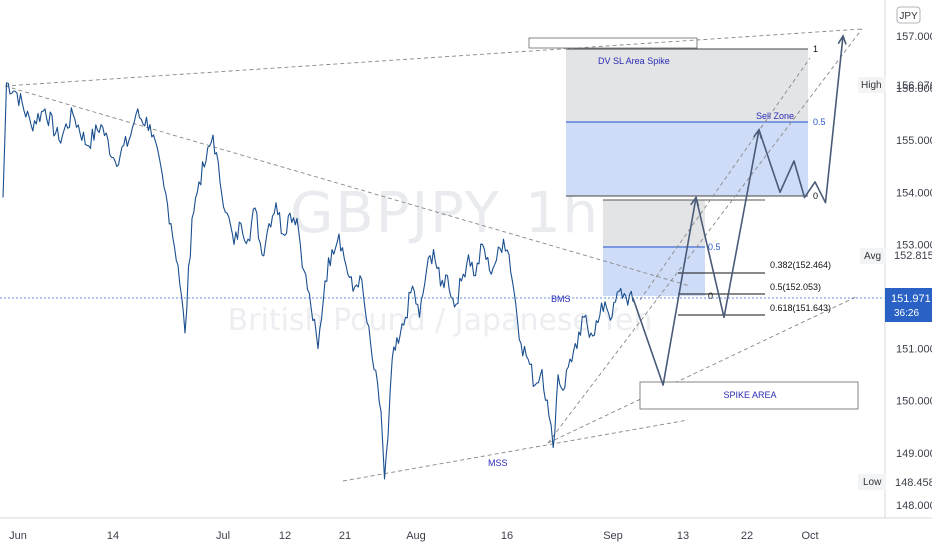 The width and height of the screenshot is (932, 550). I want to click on high-tag: High, so click(871, 85).